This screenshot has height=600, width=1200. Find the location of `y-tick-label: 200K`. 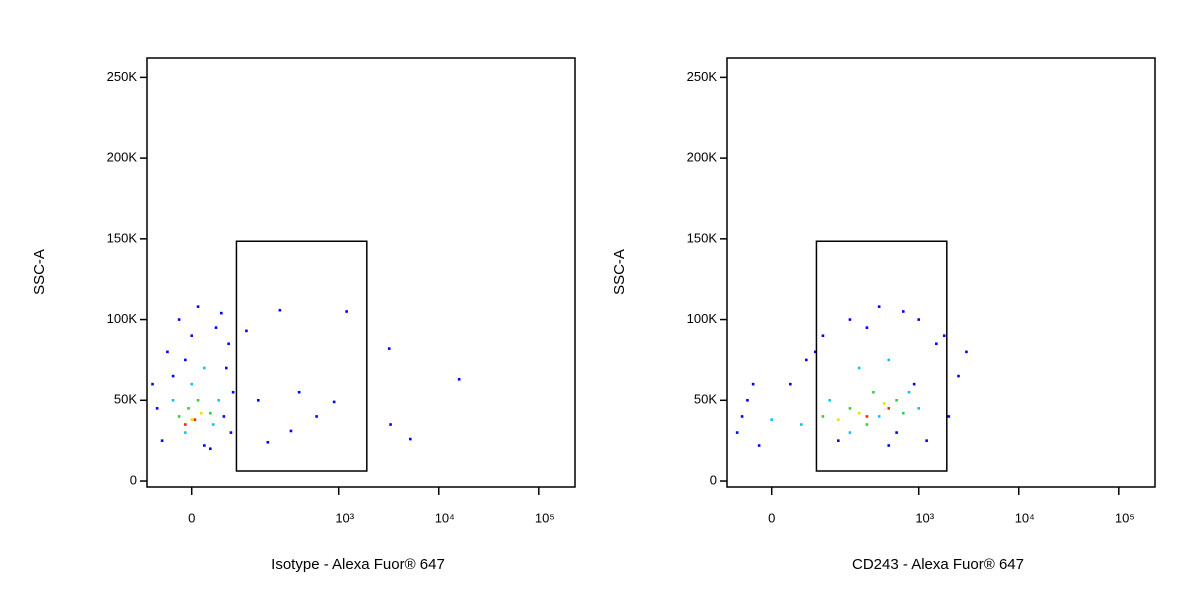

y-tick-label: 200K is located at coordinates (702, 157).